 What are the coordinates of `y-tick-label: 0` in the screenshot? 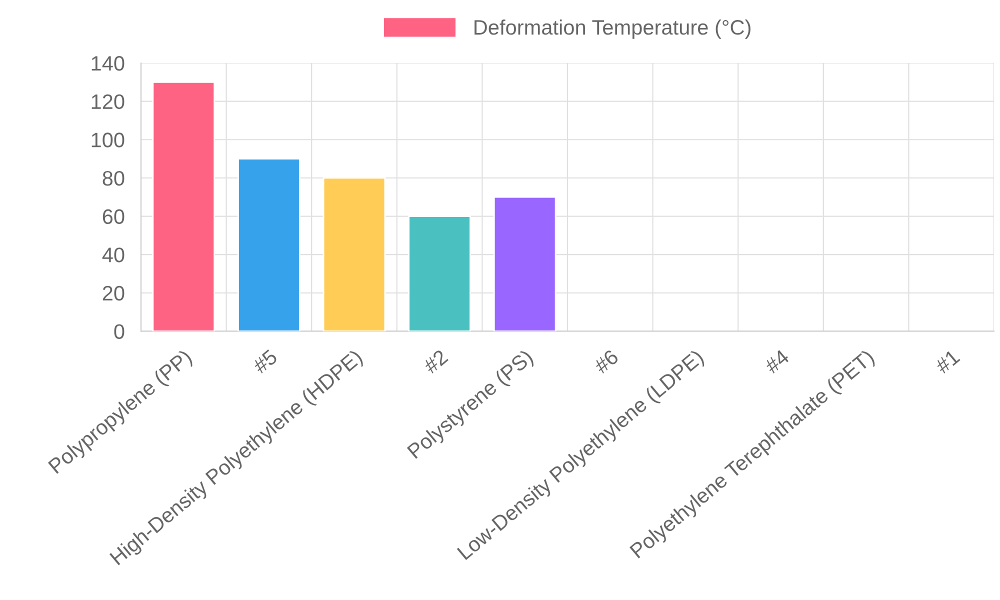 It's located at (119, 331).